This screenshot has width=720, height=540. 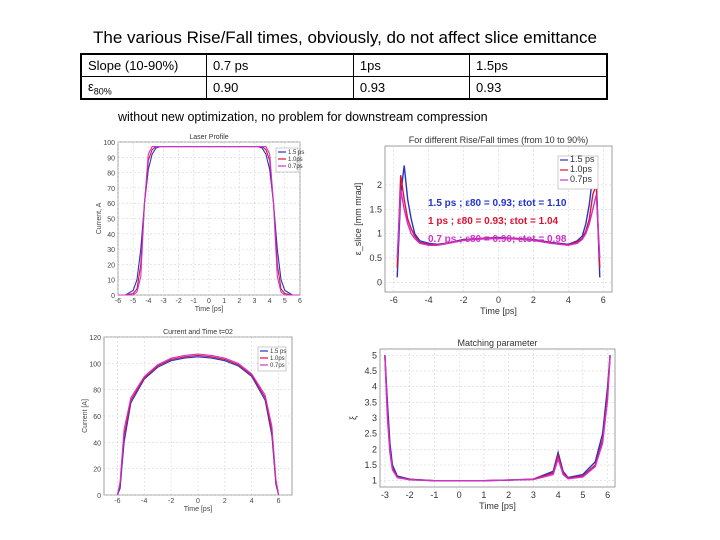 I want to click on table-cell: 1ps, so click(x=411, y=65).